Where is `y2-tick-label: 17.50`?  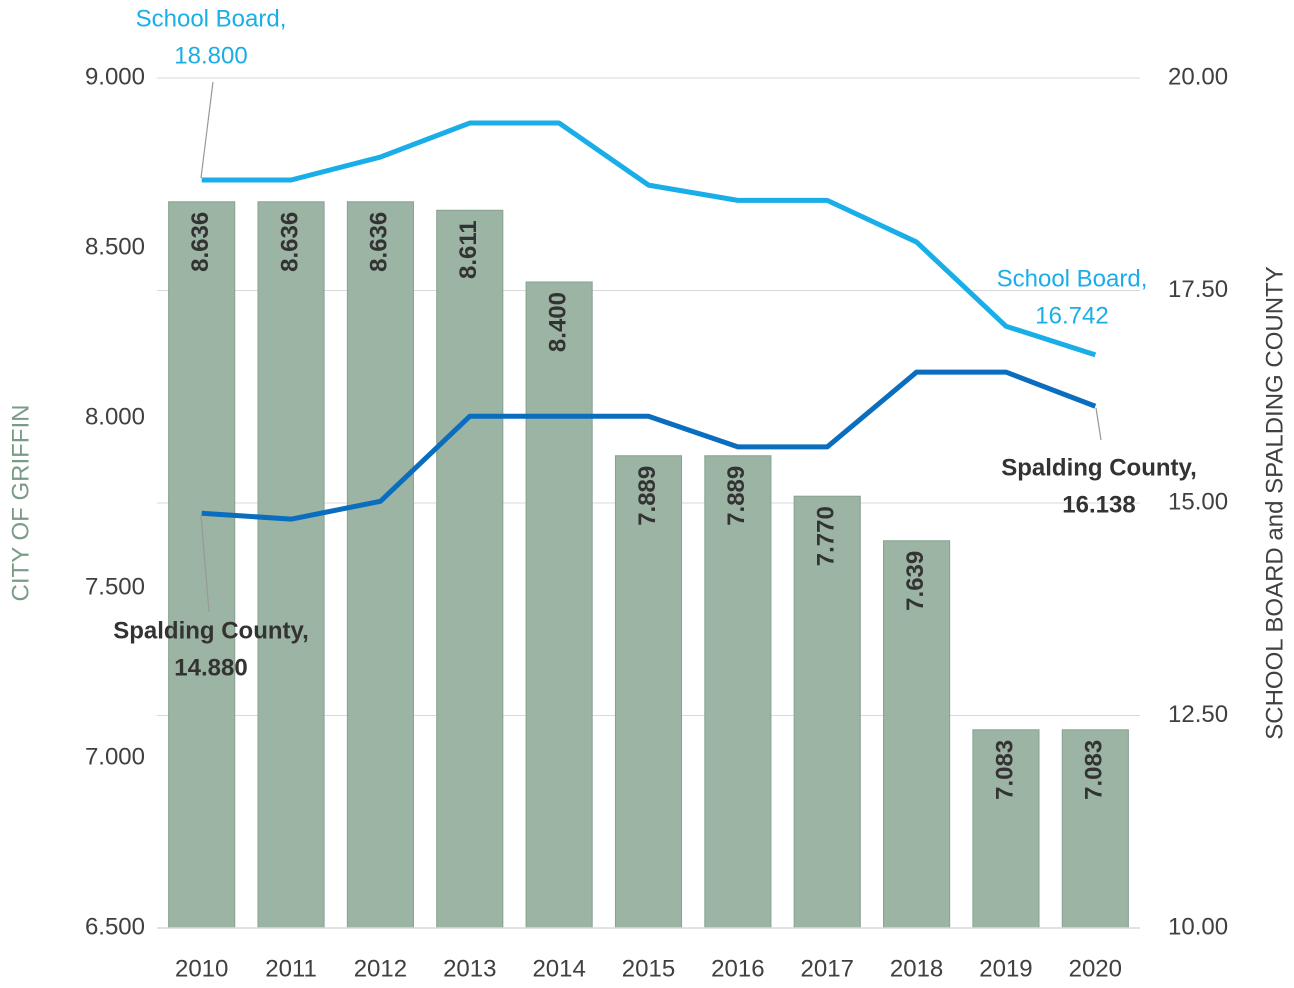
y2-tick-label: 17.50 is located at coordinates (1198, 289).